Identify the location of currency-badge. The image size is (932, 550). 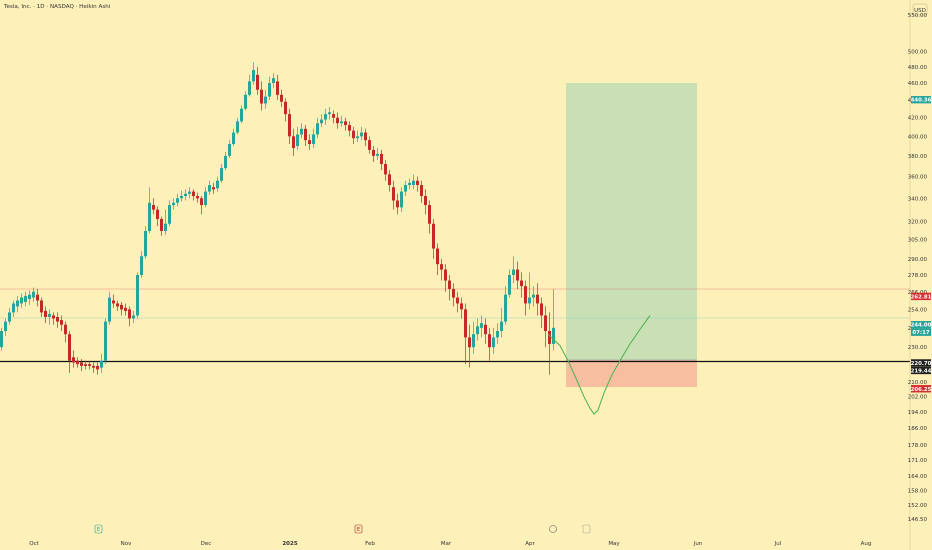
(920, 9).